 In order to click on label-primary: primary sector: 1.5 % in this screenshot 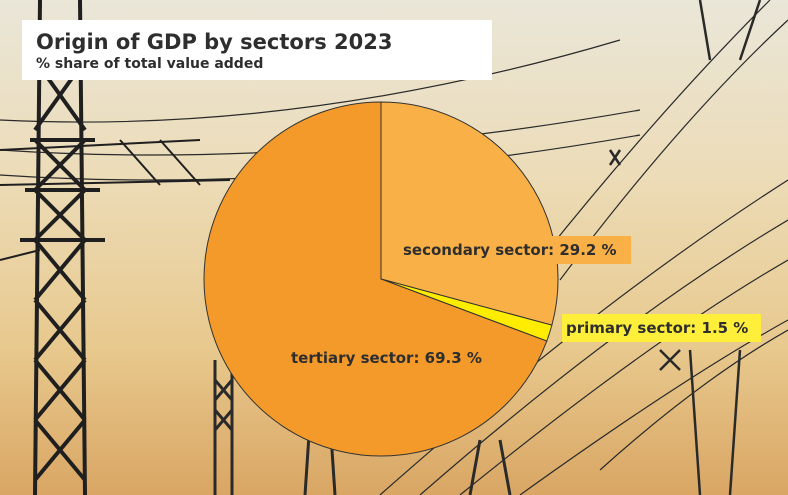, I will do `click(657, 328)`.